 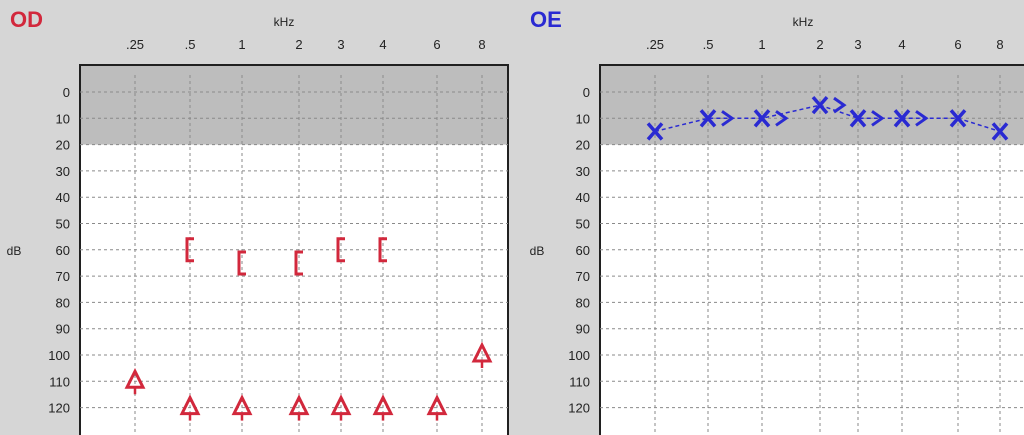 What do you see at coordinates (26, 19) in the screenshot?
I see `panel-title: OD` at bounding box center [26, 19].